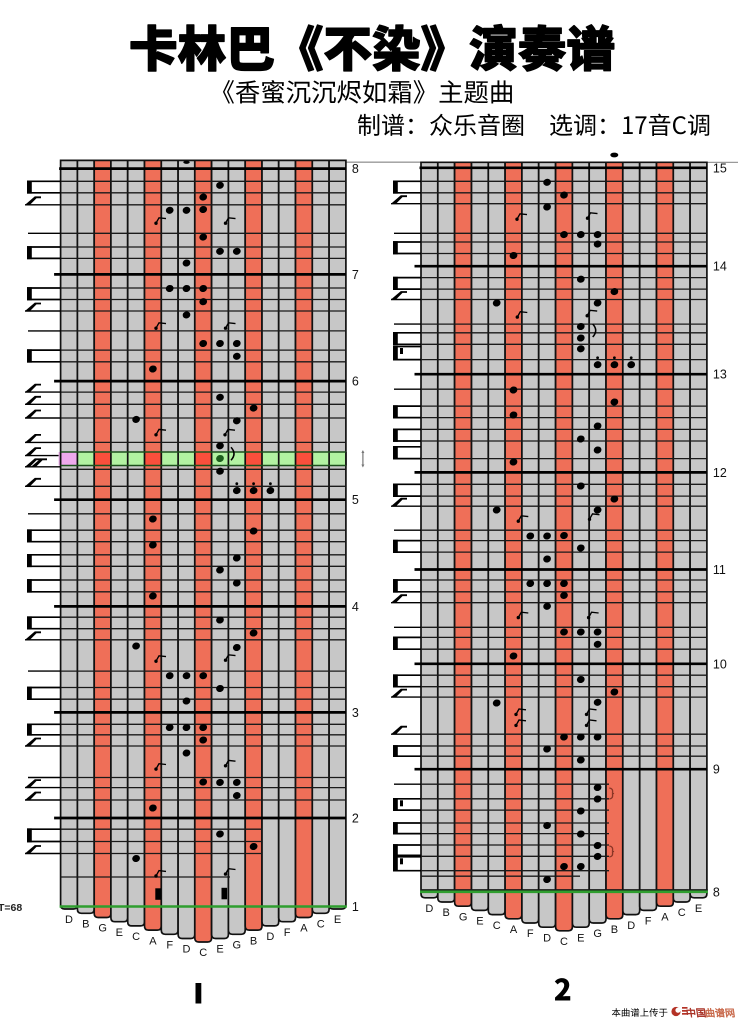  What do you see at coordinates (720, 473) in the screenshot?
I see `svg-text: 12` at bounding box center [720, 473].